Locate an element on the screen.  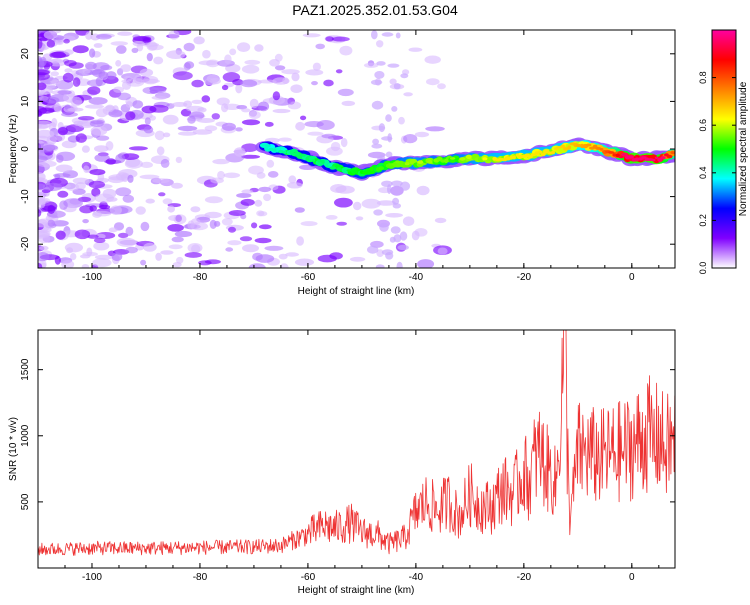
figure-title: PAZ1.2025.352.01.53.G04 is located at coordinates (375, 10).